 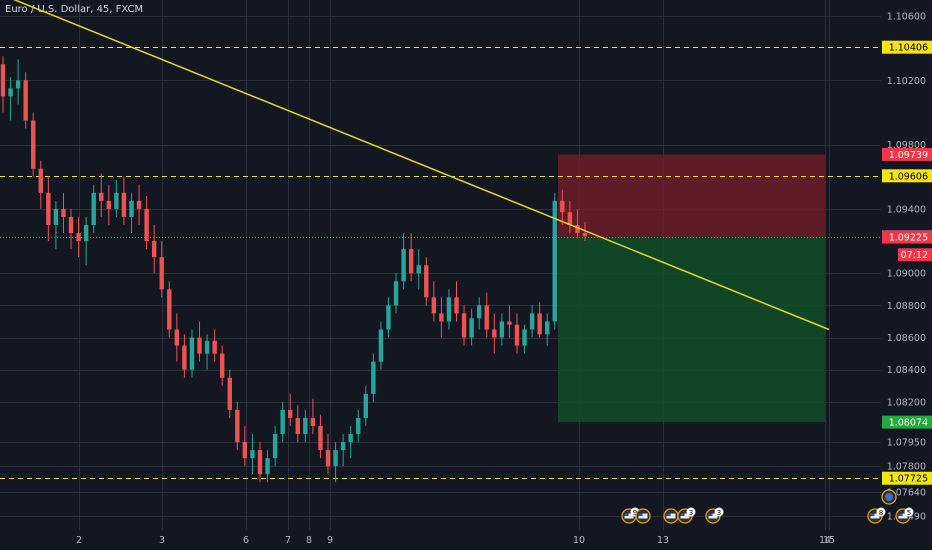 I want to click on time-axis-label: 7, so click(x=288, y=540).